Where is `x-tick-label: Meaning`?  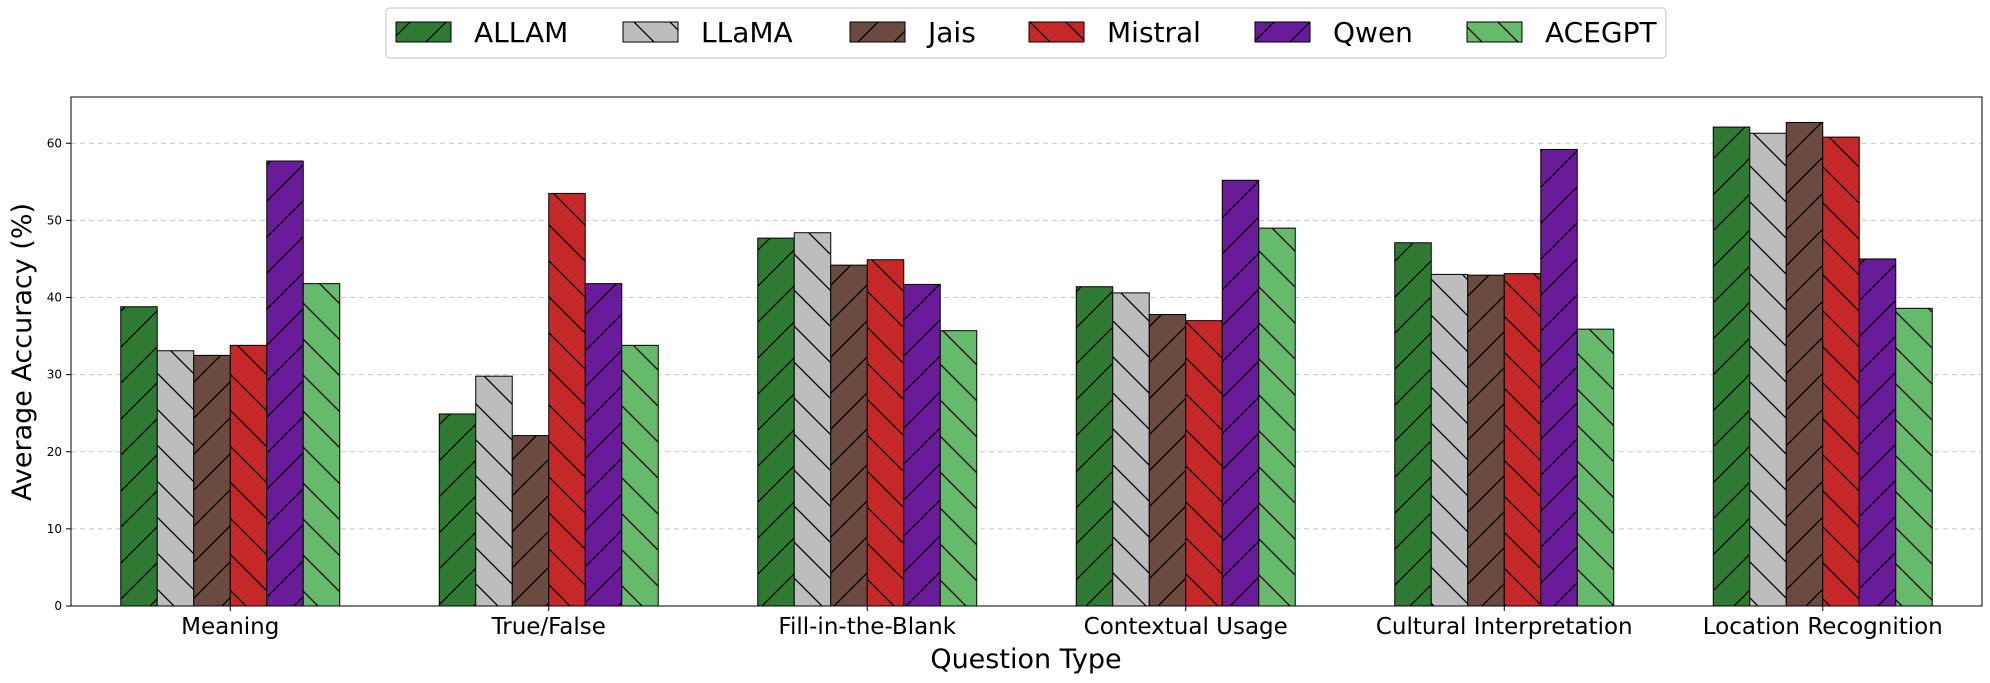
x-tick-label: Meaning is located at coordinates (230, 627).